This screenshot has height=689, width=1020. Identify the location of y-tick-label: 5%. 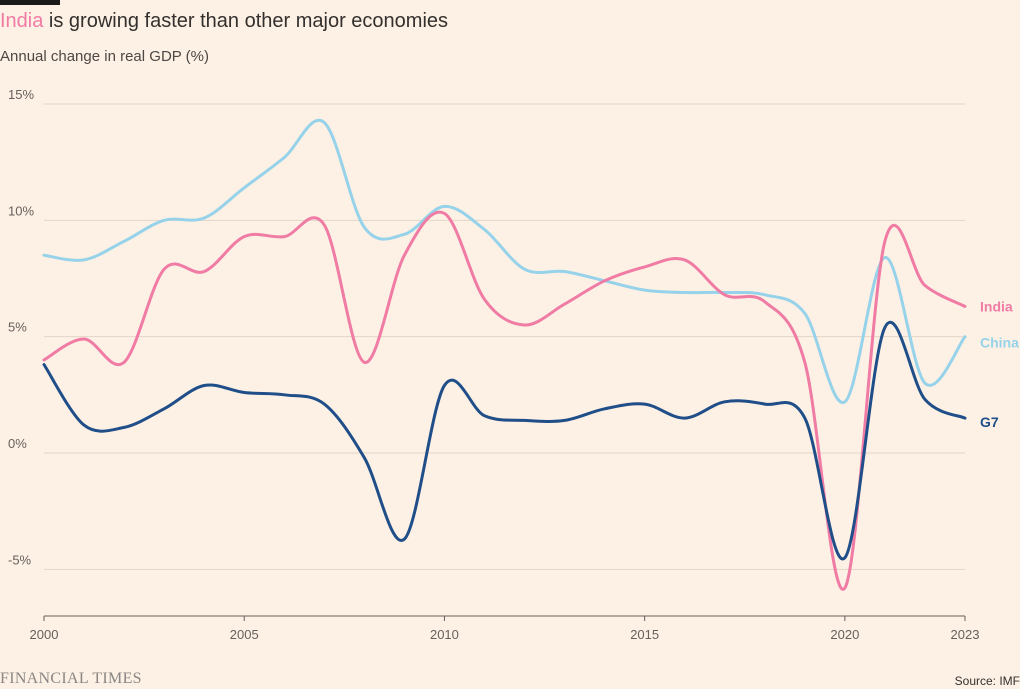
(17, 327).